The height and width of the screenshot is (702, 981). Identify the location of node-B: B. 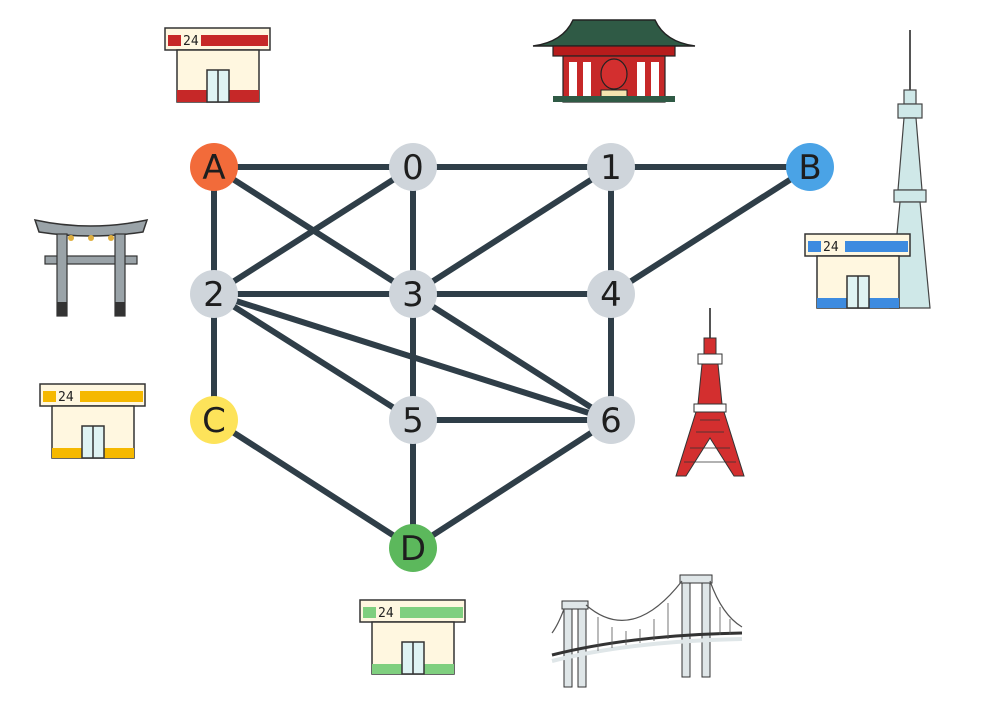
(810, 167).